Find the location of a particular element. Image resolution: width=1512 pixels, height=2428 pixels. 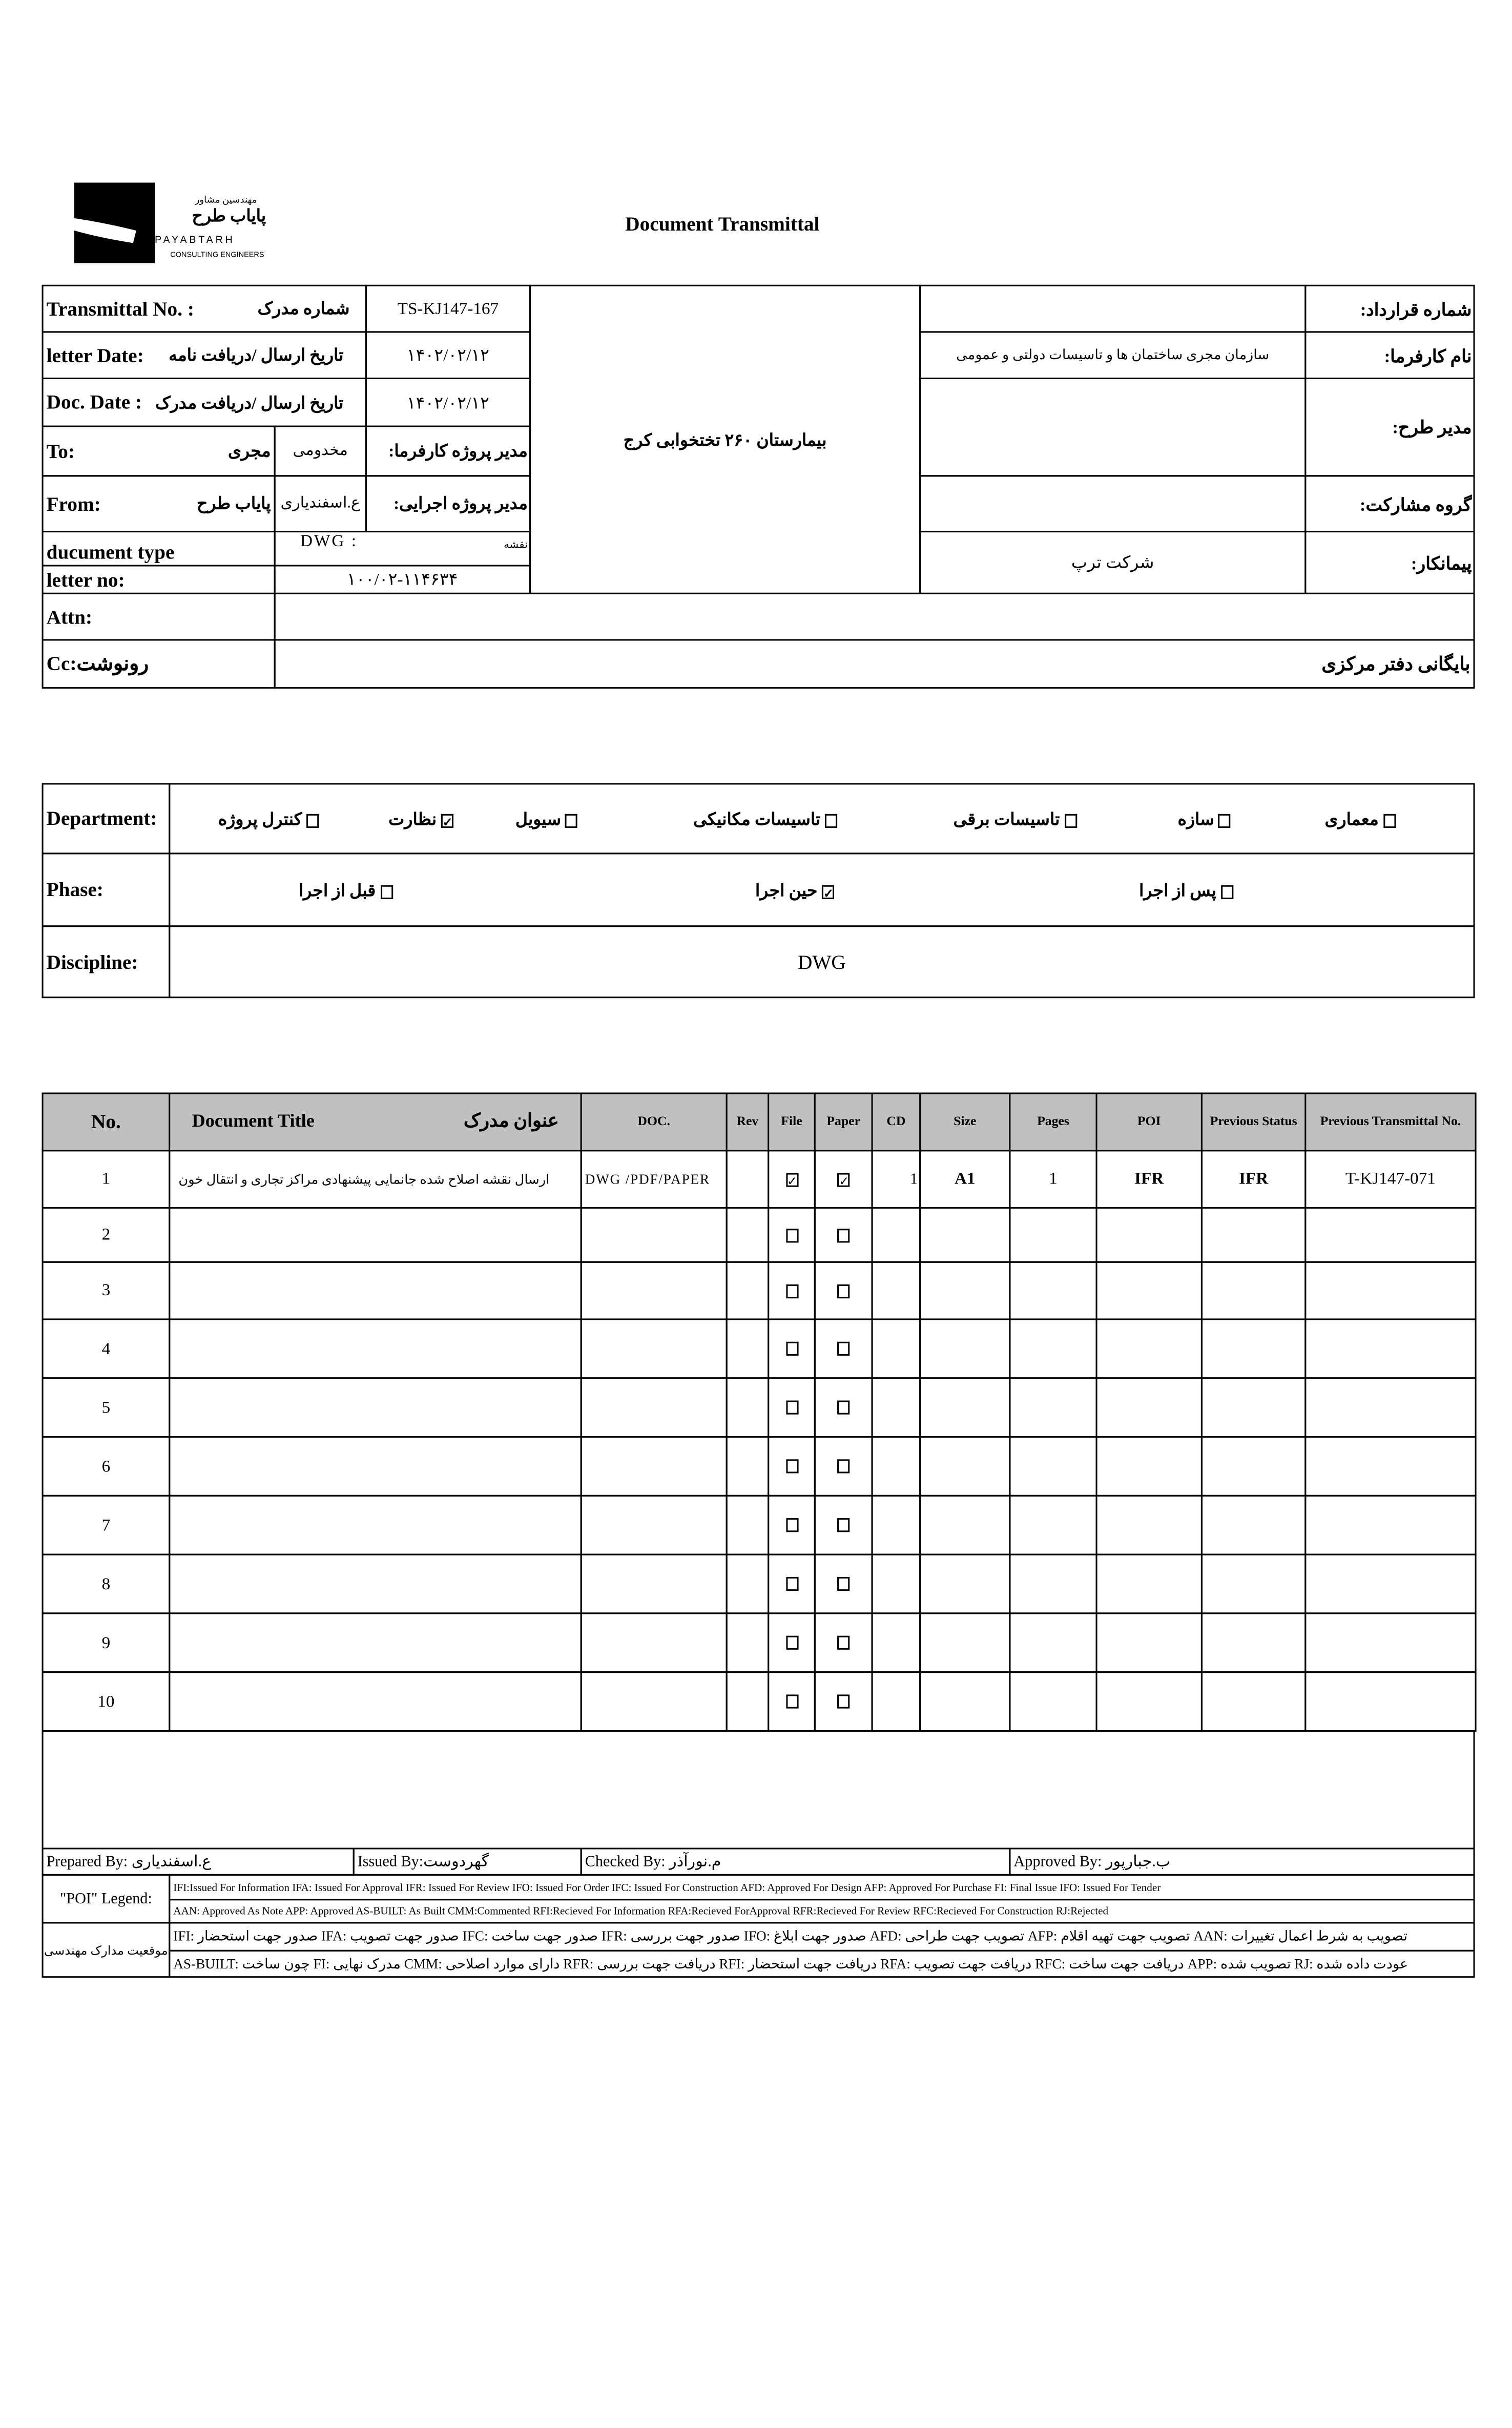

cell-prev-transmittal is located at coordinates (1390, 1702).